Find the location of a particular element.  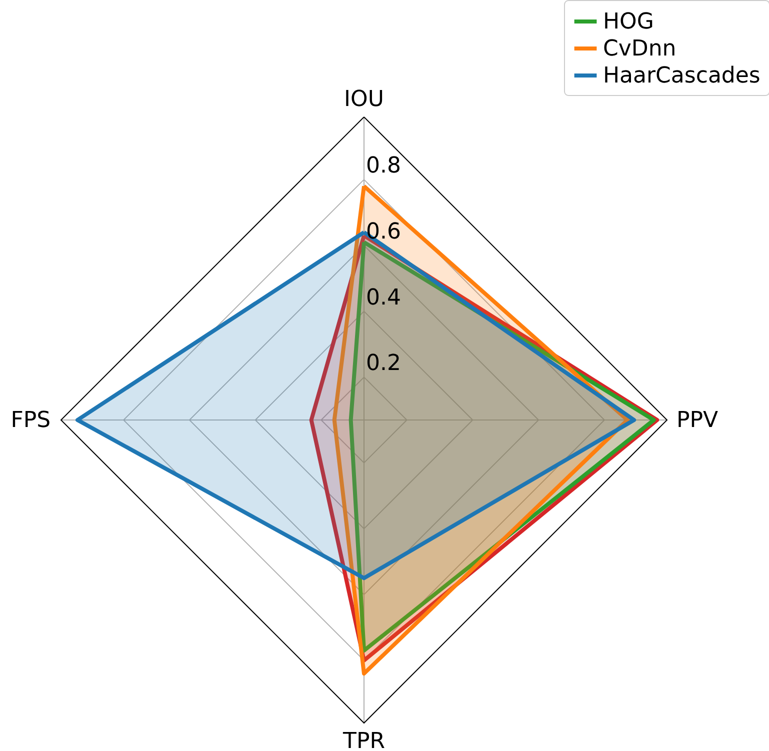

legend-label: CvDnn is located at coordinates (639, 49).